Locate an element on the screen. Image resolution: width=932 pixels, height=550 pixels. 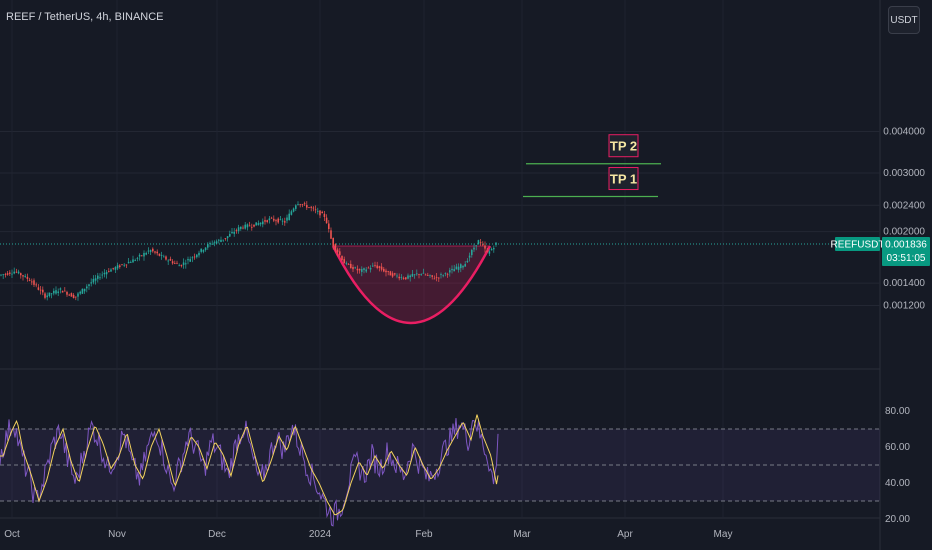
tp-label-box is located at coordinates (623, 179).